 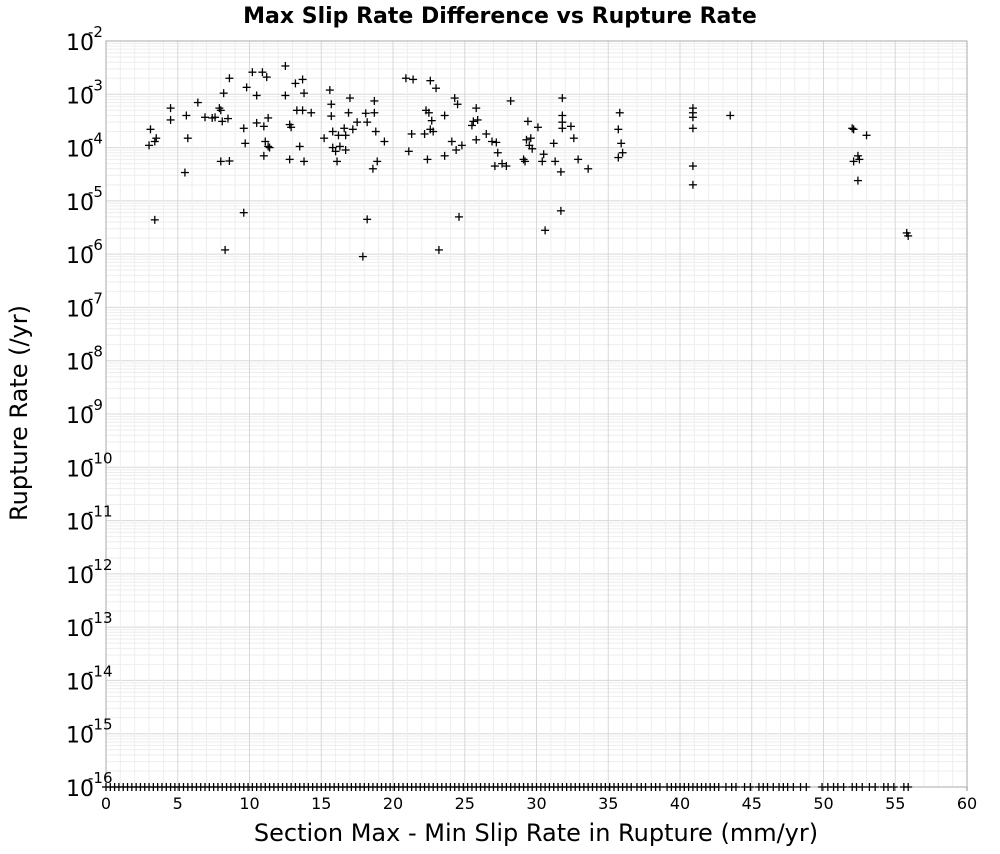 What do you see at coordinates (321, 803) in the screenshot?
I see `x-tick-label: 15` at bounding box center [321, 803].